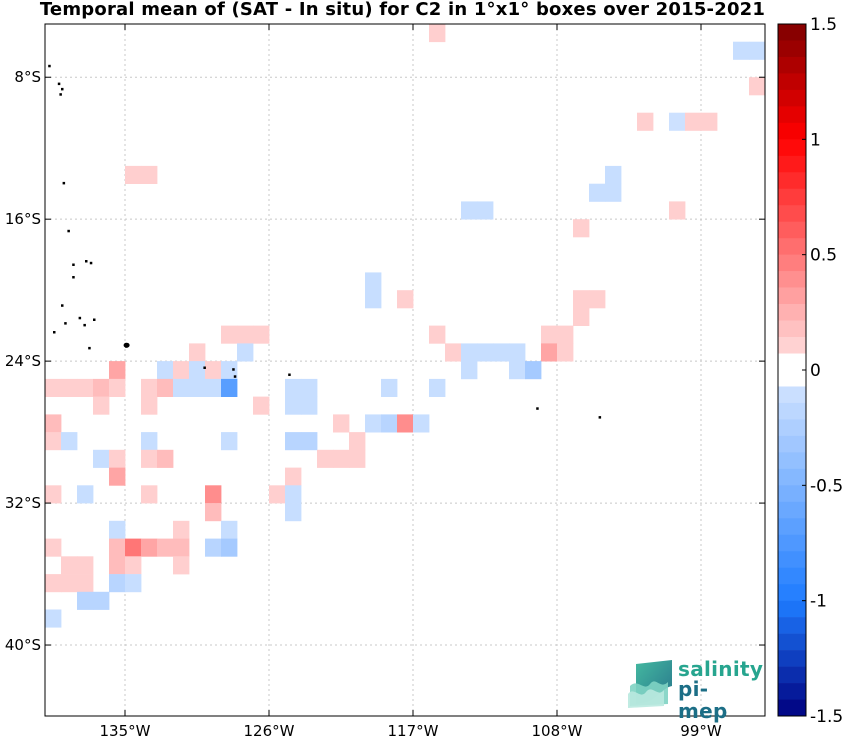 This screenshot has height=740, width=847. What do you see at coordinates (694, 689) in the screenshot?
I see `salinity-pi-mep-logo: salinity pi-mep` at bounding box center [694, 689].